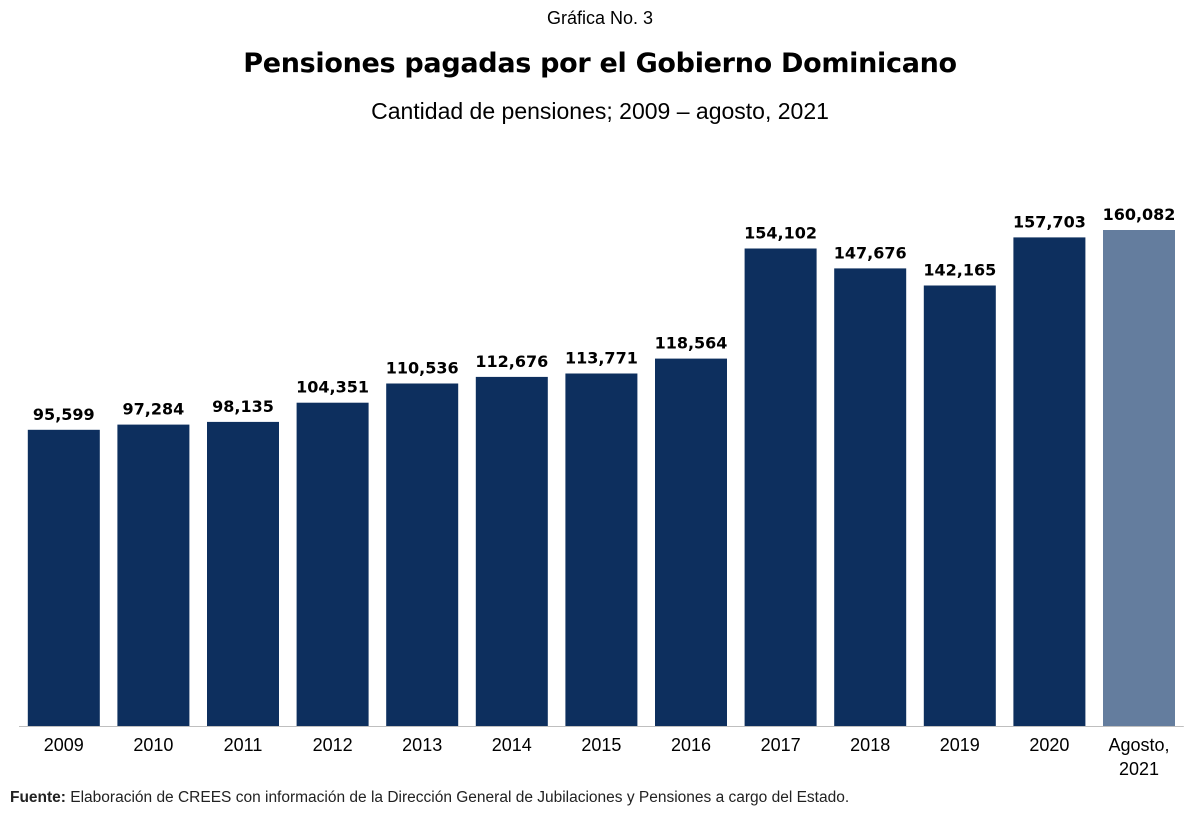 The image size is (1200, 820). I want to click on bar-2017, so click(780, 487).